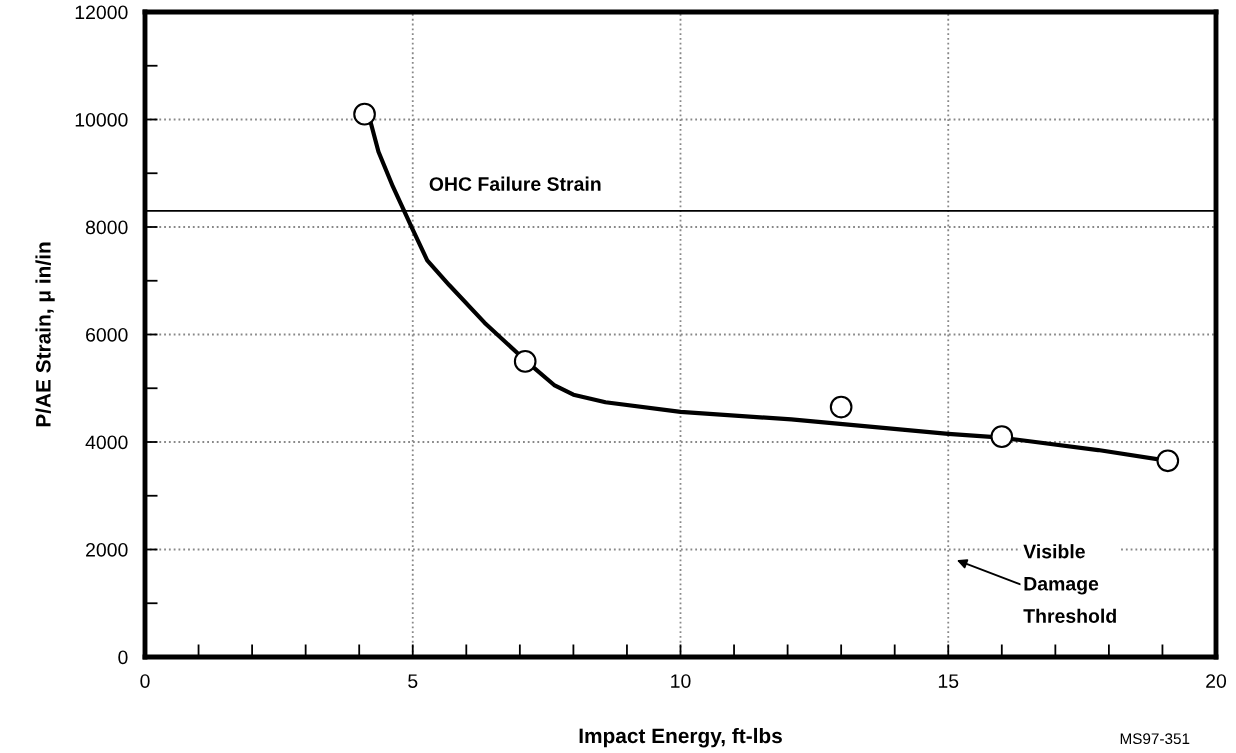 The height and width of the screenshot is (753, 1236). Describe the element at coordinates (45, 334) in the screenshot. I see `y-axis-title: P/AE Strain, μ in/in` at that location.